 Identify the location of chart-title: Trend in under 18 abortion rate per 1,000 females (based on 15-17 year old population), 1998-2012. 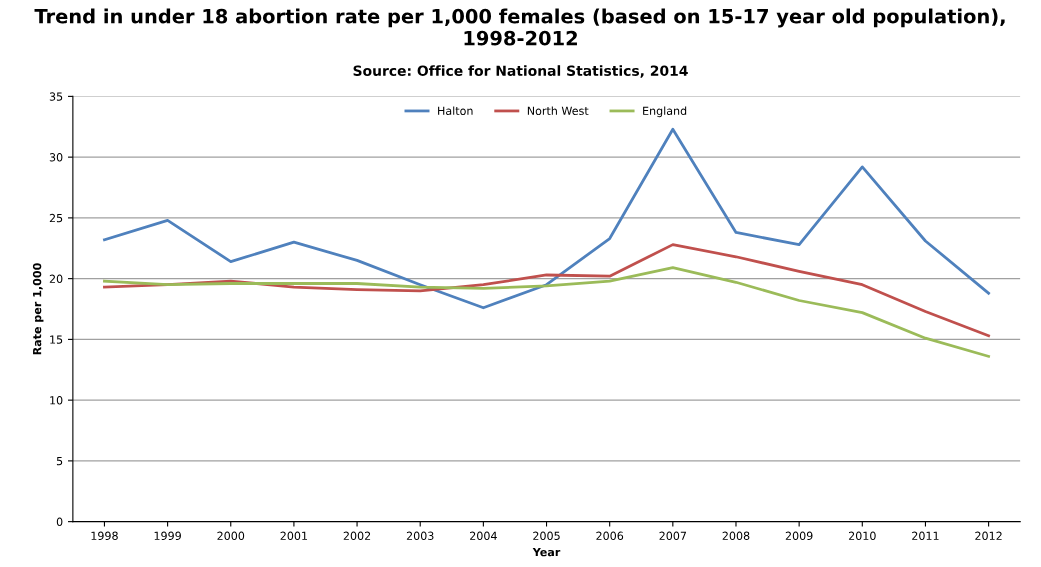
(519, 27).